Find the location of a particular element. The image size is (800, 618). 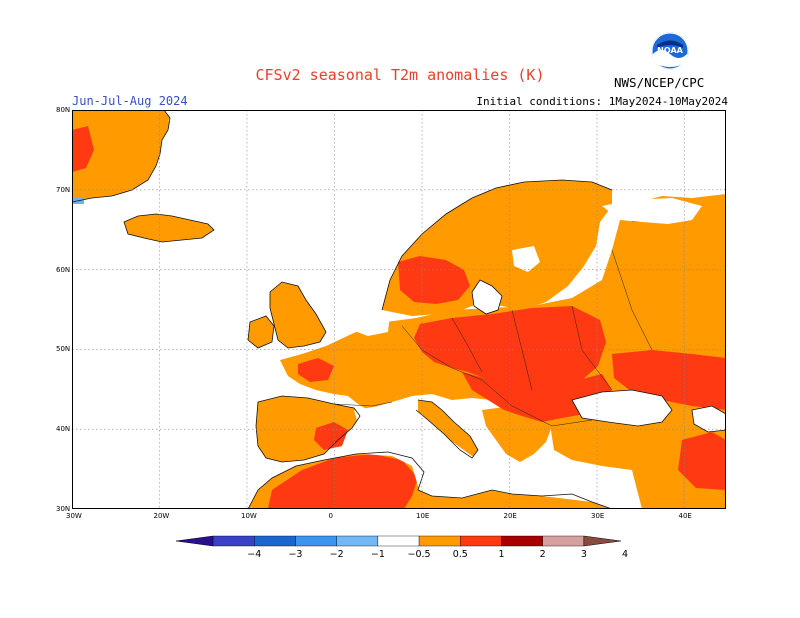

ukraine-hot is located at coordinates (669, 380).